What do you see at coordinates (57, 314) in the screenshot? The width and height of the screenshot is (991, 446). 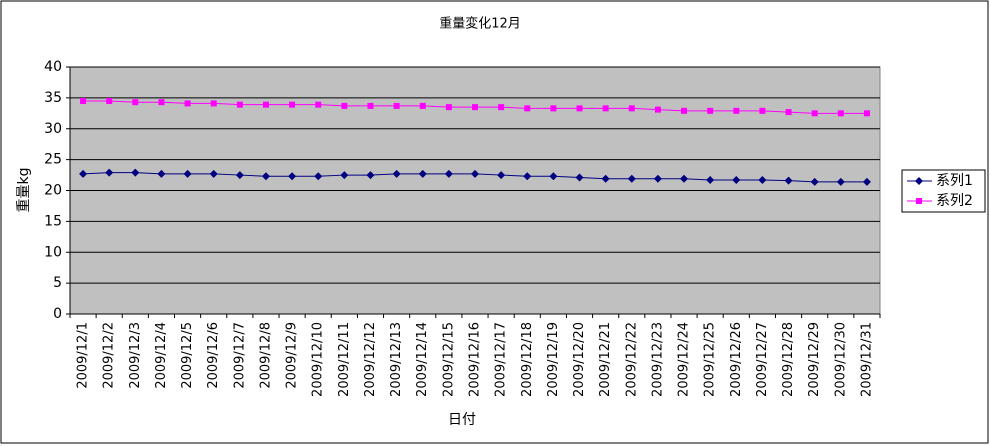 I see `y-tick-label: 0` at bounding box center [57, 314].